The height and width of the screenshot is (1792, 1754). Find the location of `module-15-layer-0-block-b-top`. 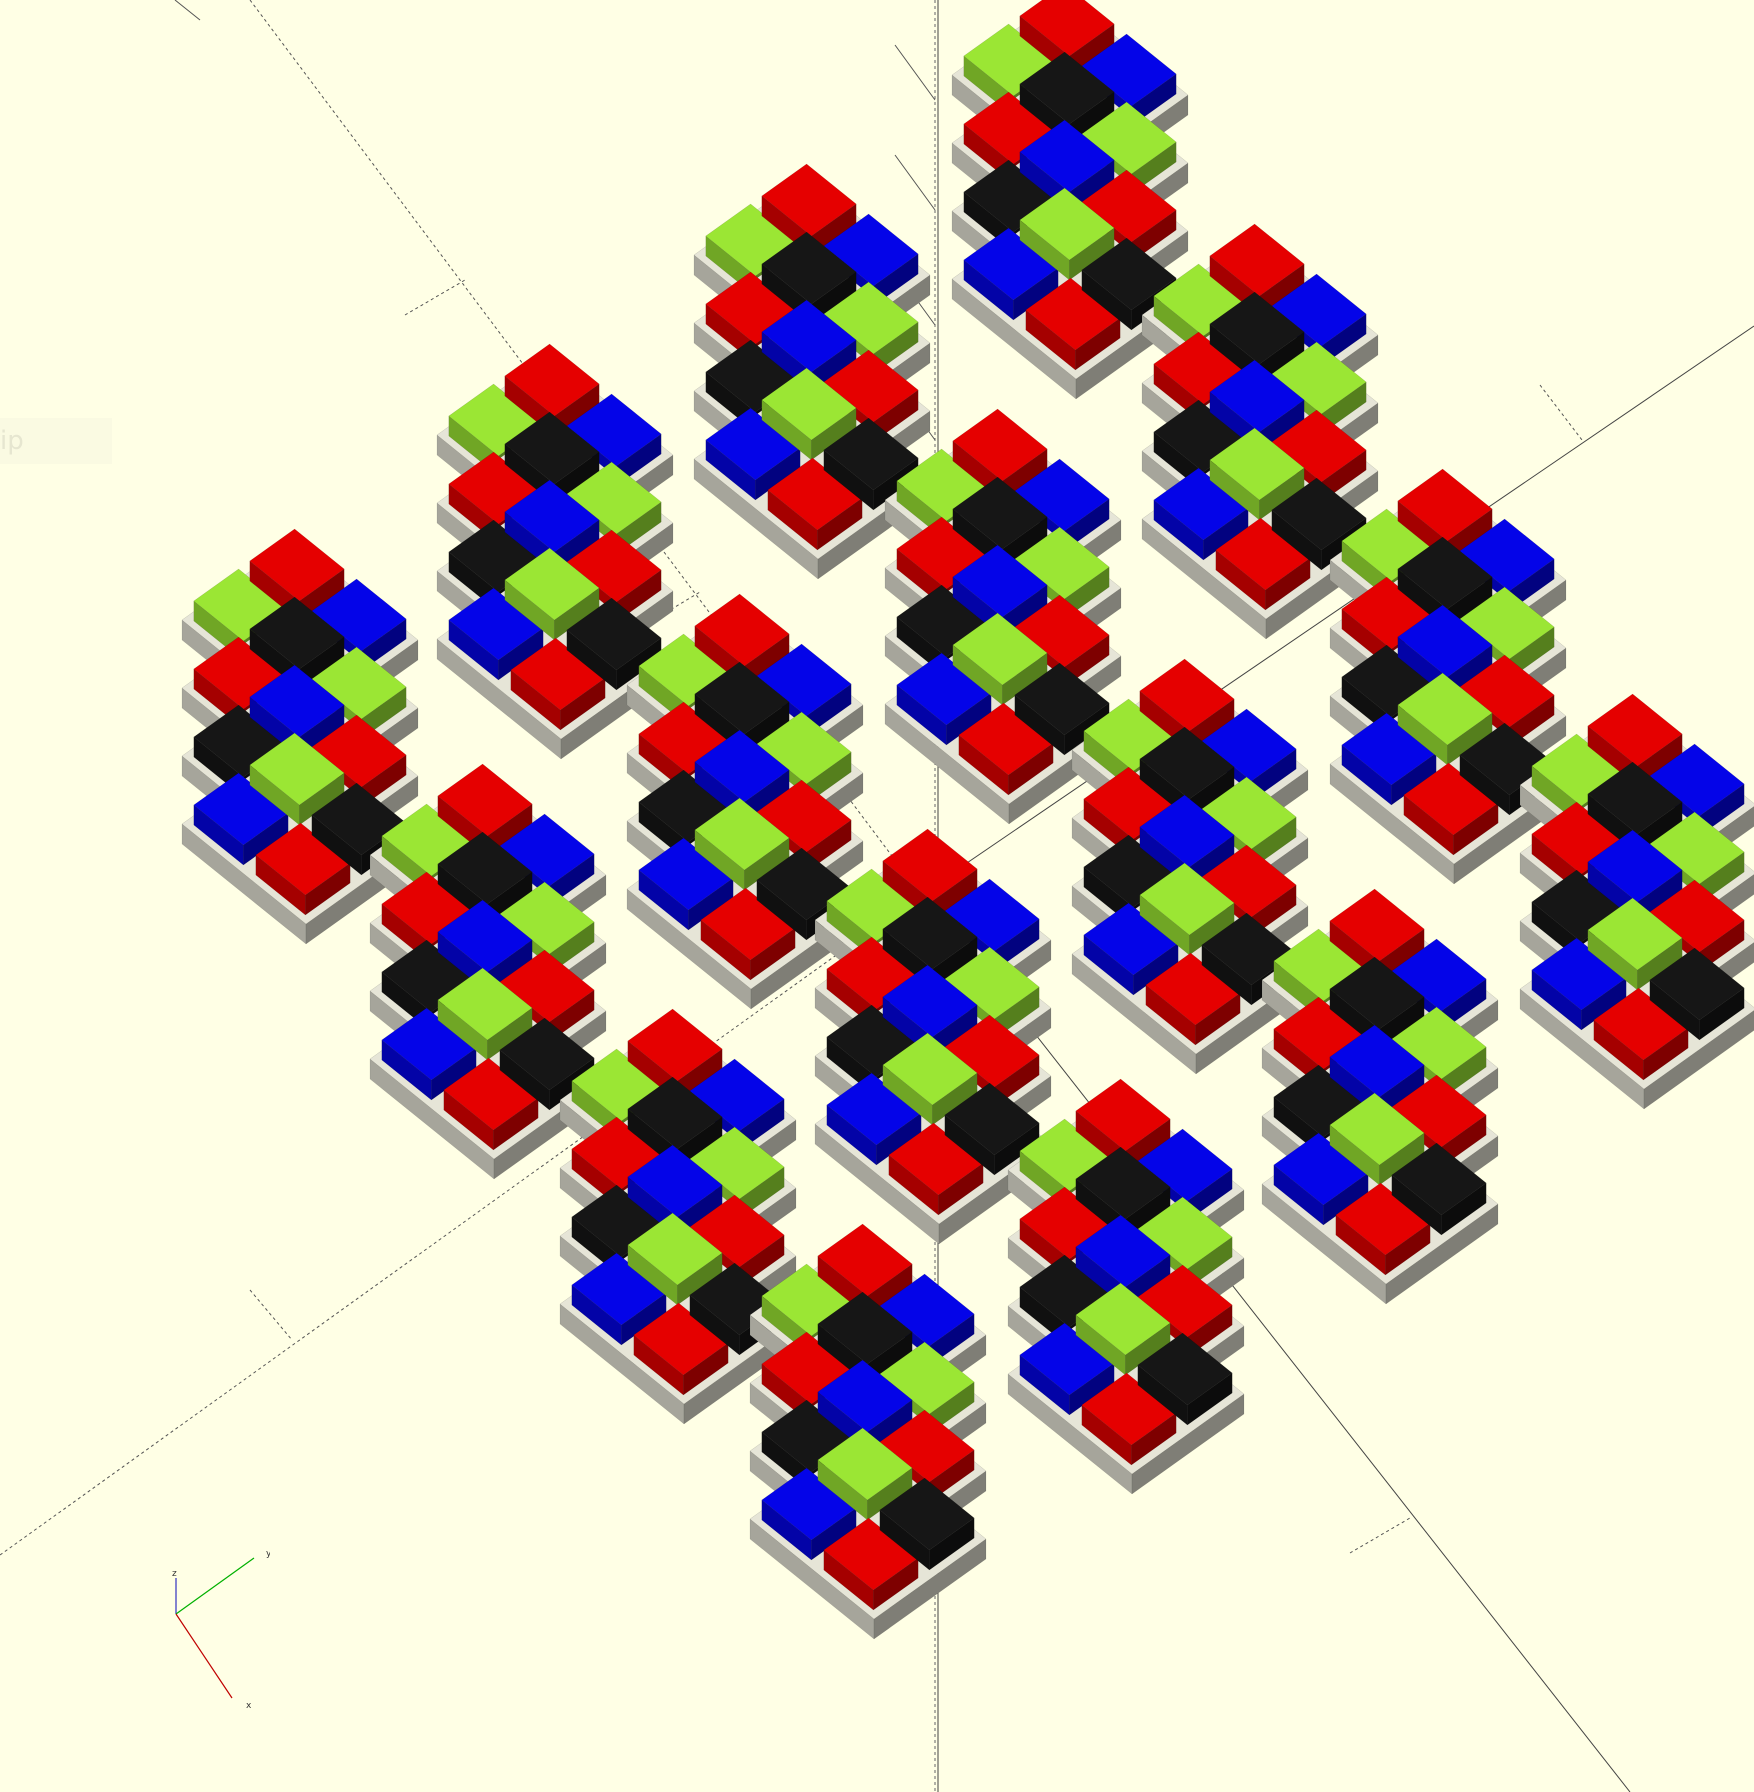

module-15-layer-0-block-b-top is located at coordinates (865, 1260).